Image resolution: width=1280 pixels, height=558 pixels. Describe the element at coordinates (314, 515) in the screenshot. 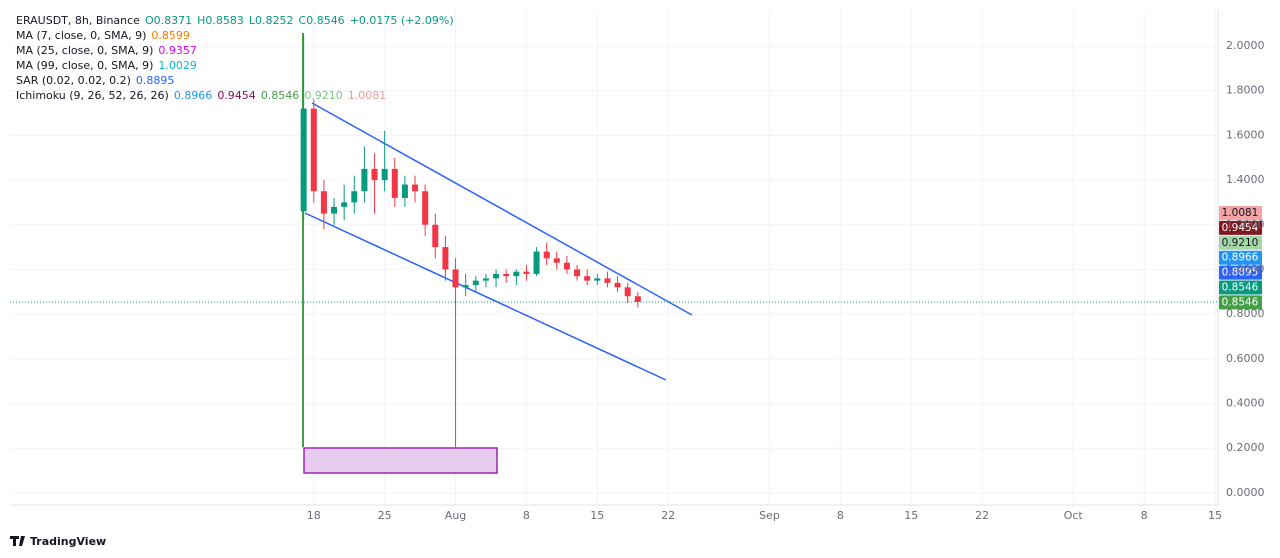

I see `x-tick-label: 18` at that location.